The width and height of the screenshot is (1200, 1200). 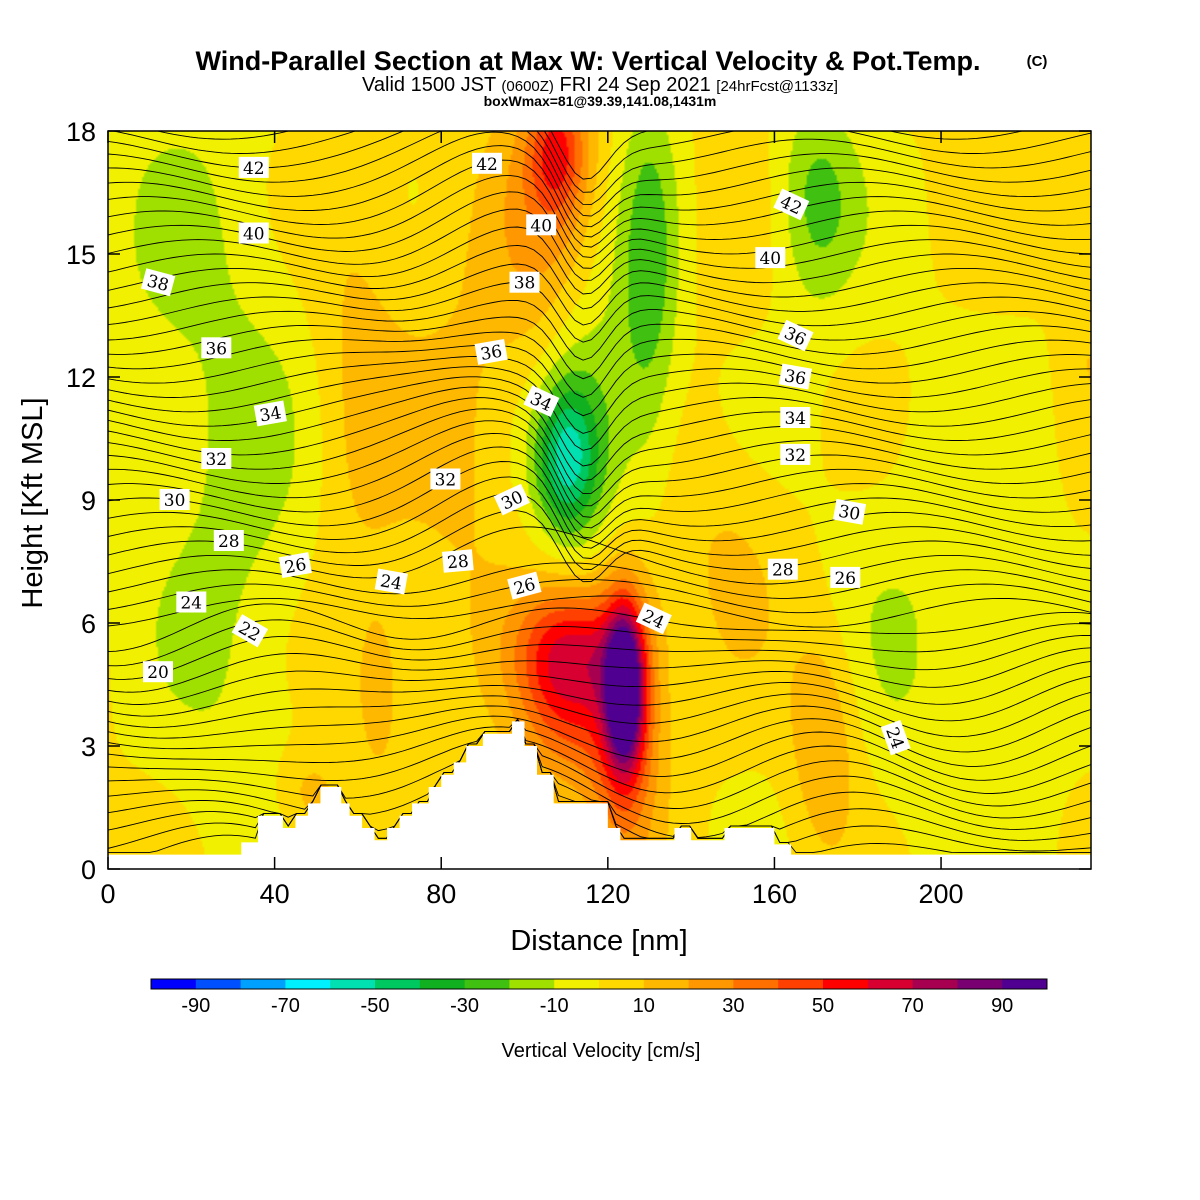 What do you see at coordinates (107, 894) in the screenshot?
I see `x-tick-label: 0` at bounding box center [107, 894].